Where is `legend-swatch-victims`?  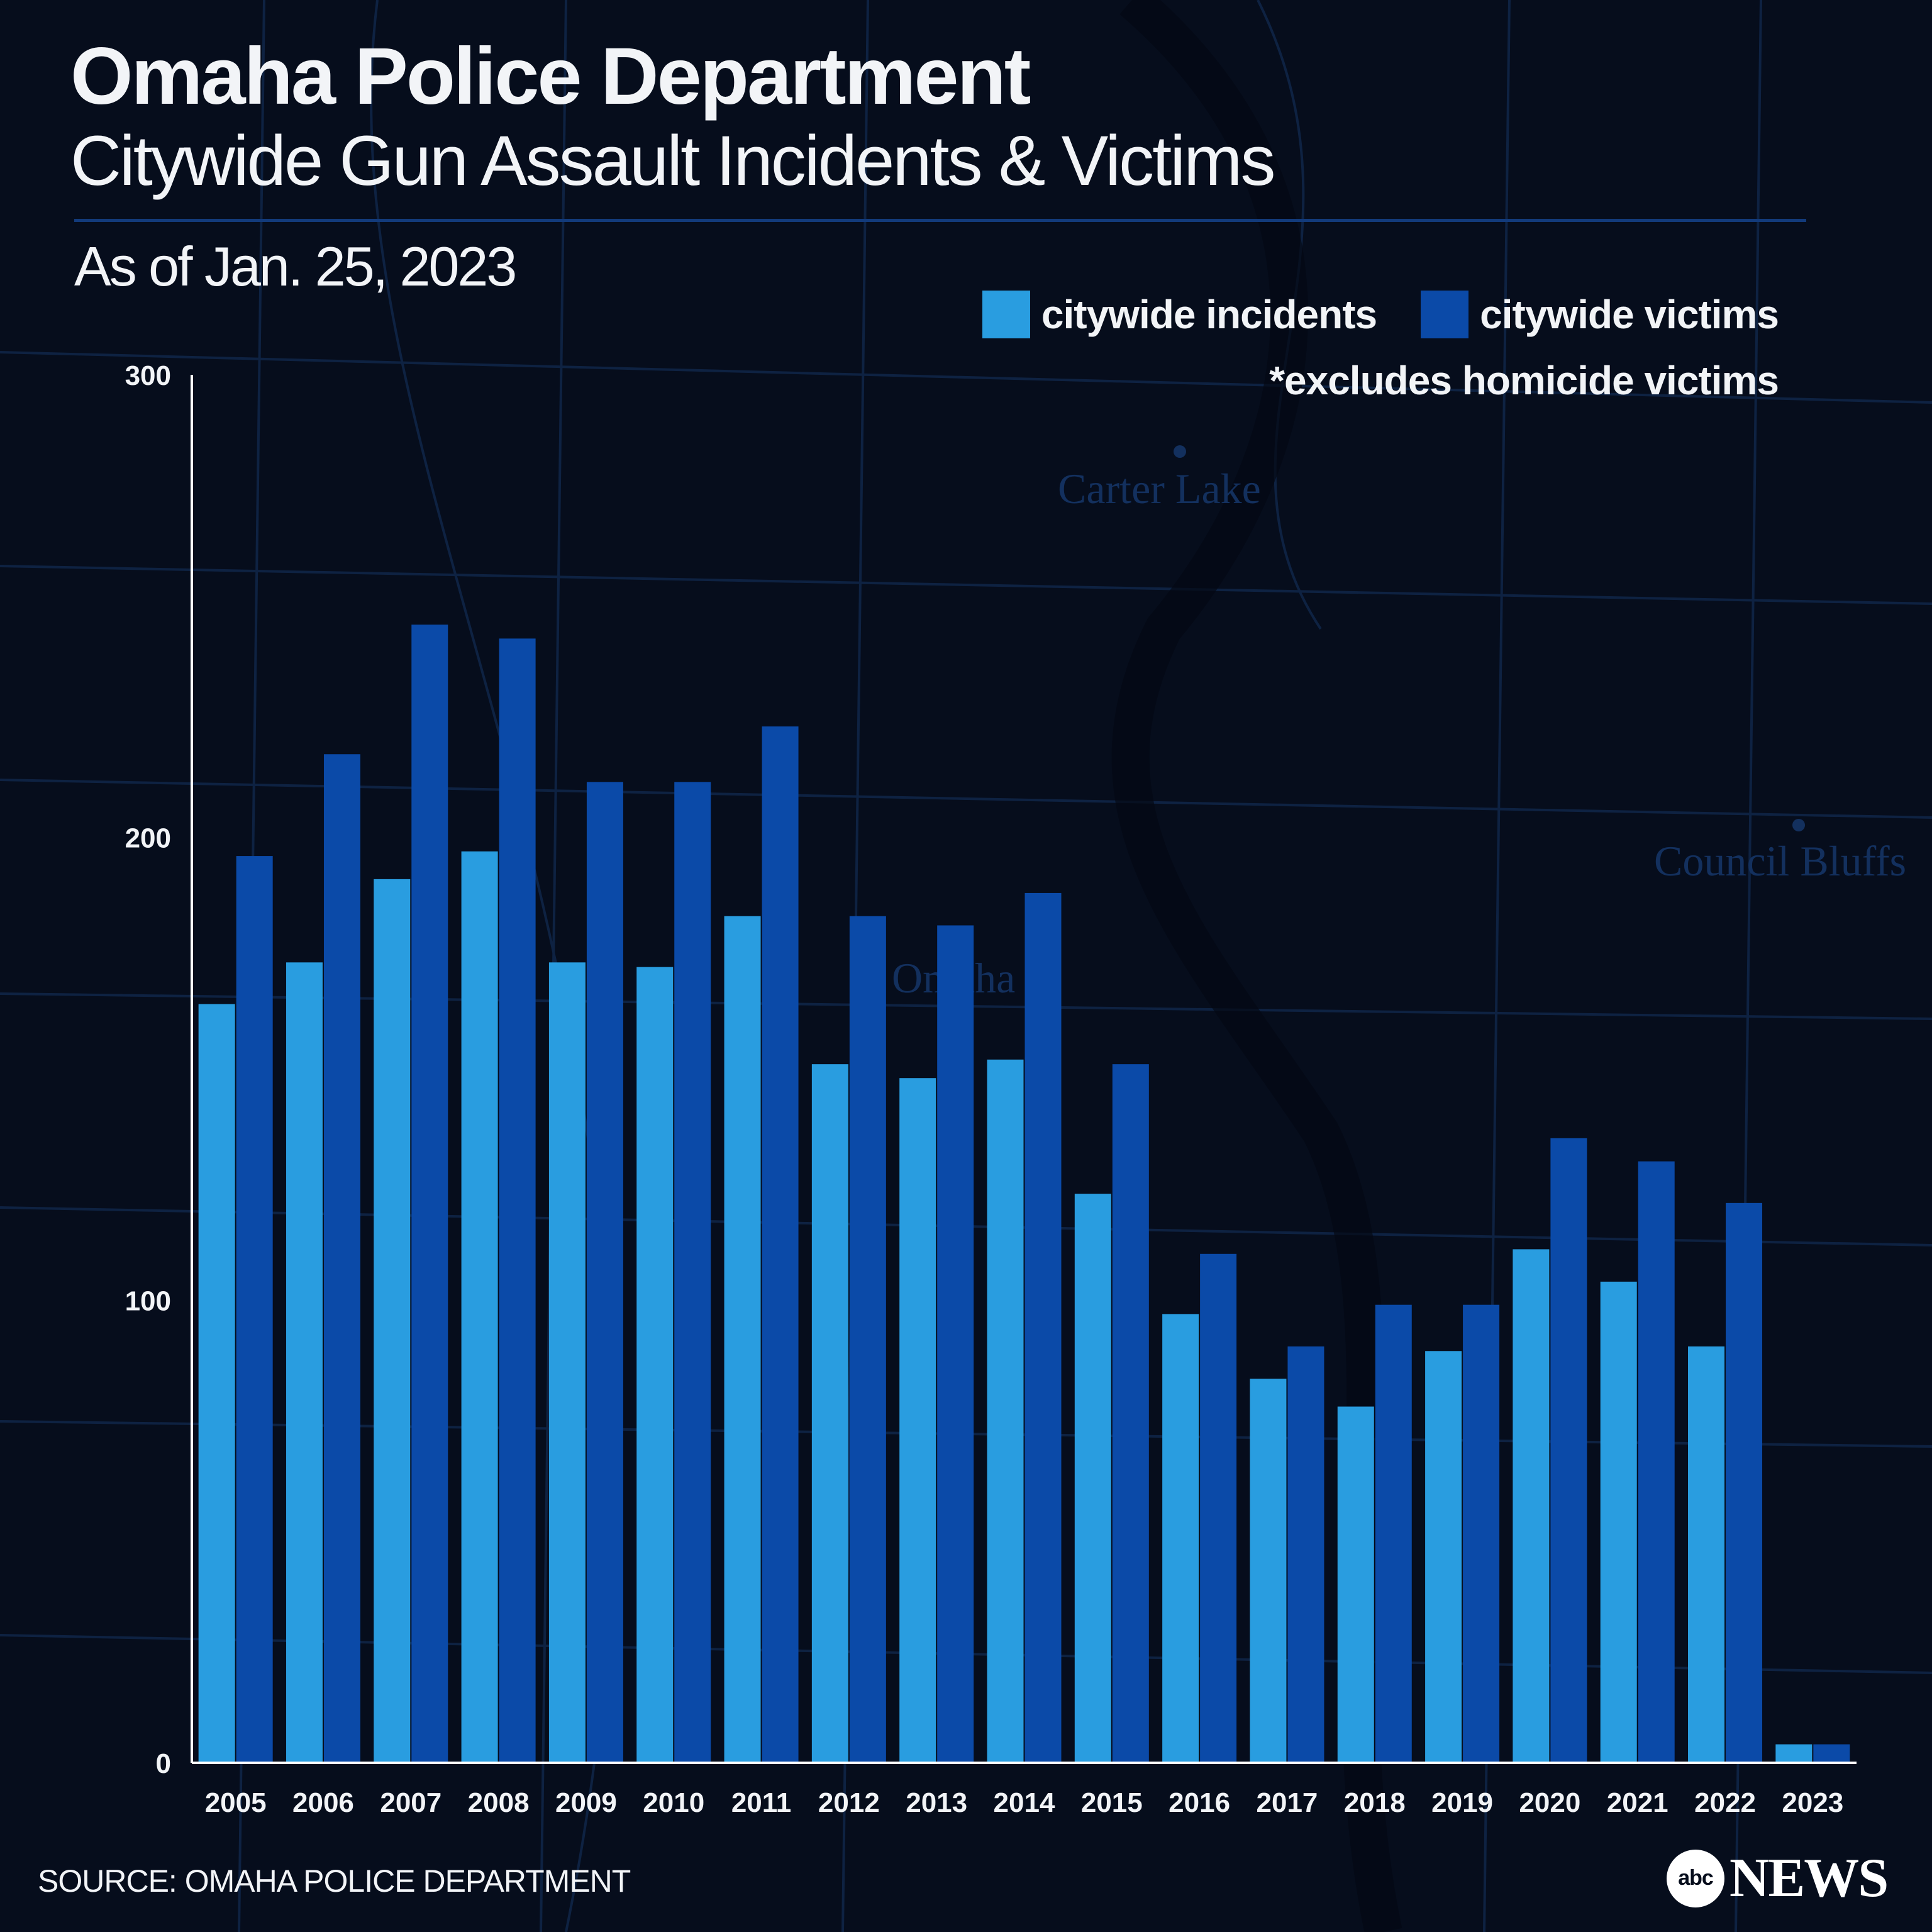
legend-swatch-victims is located at coordinates (1445, 314).